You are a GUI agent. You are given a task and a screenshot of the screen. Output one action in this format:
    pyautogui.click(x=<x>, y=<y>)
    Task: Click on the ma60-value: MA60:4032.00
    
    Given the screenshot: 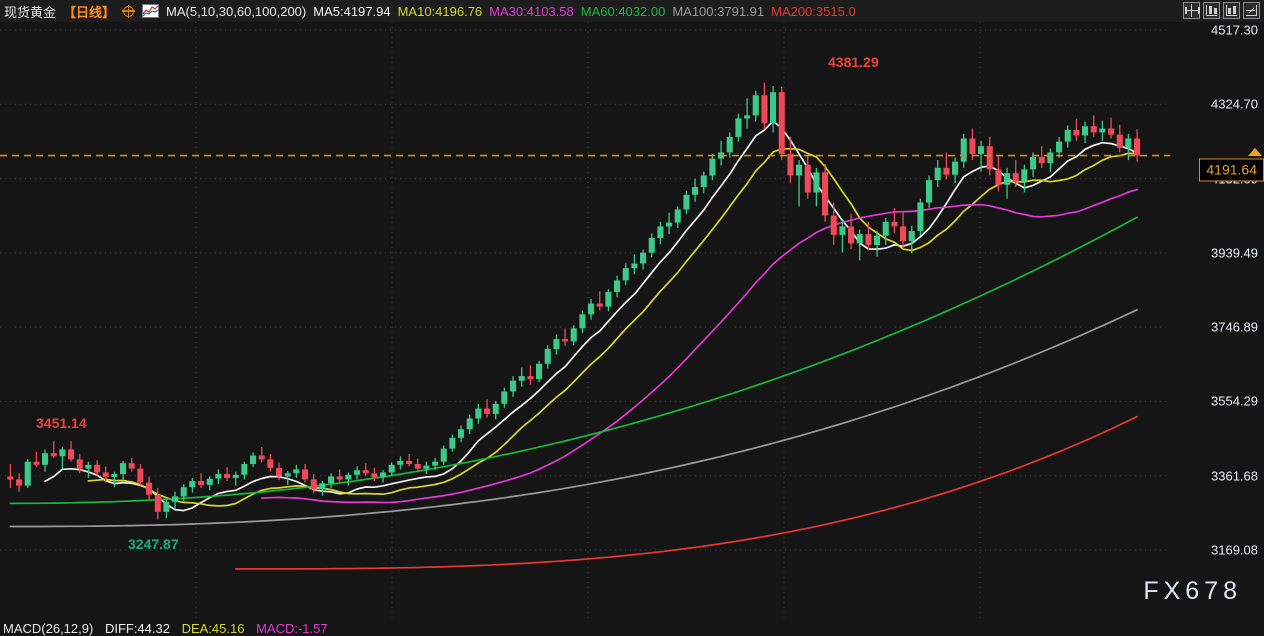 What is the action you would take?
    pyautogui.click(x=623, y=11)
    